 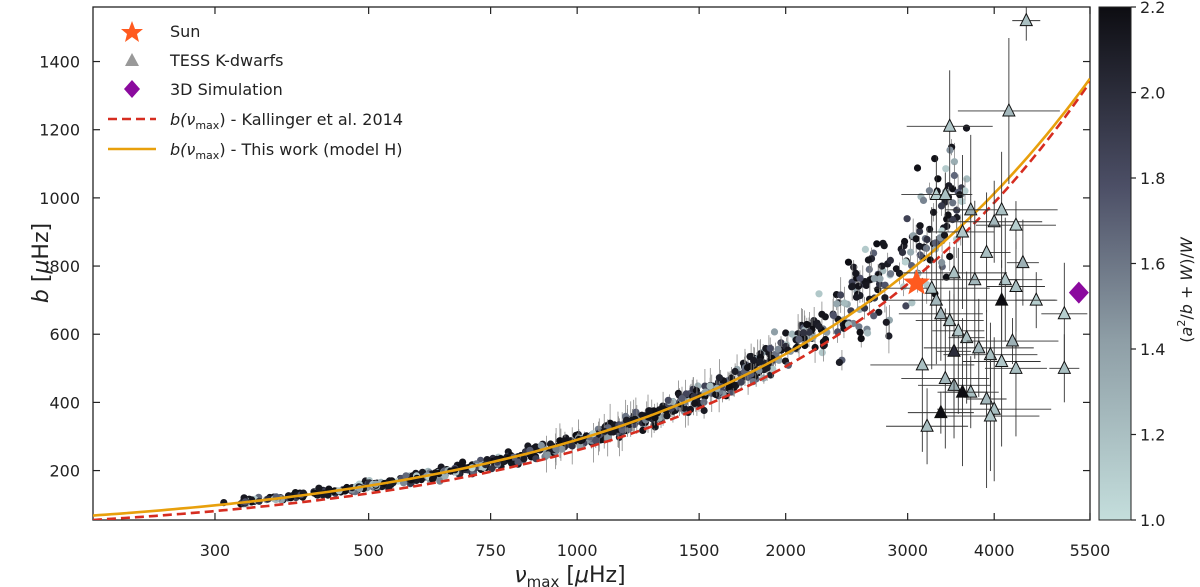 I want to click on star-icon, so click(x=132, y=31).